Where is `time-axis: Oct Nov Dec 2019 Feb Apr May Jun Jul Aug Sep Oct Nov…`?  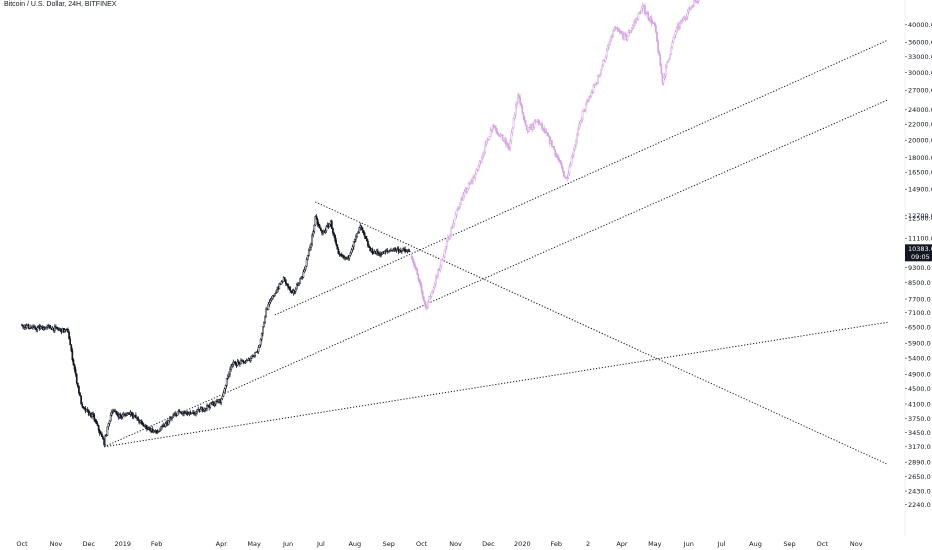 time-axis: Oct Nov Dec 2019 Feb Apr May Jun Jul Aug Sep Oct Nov… is located at coordinates (439, 544).